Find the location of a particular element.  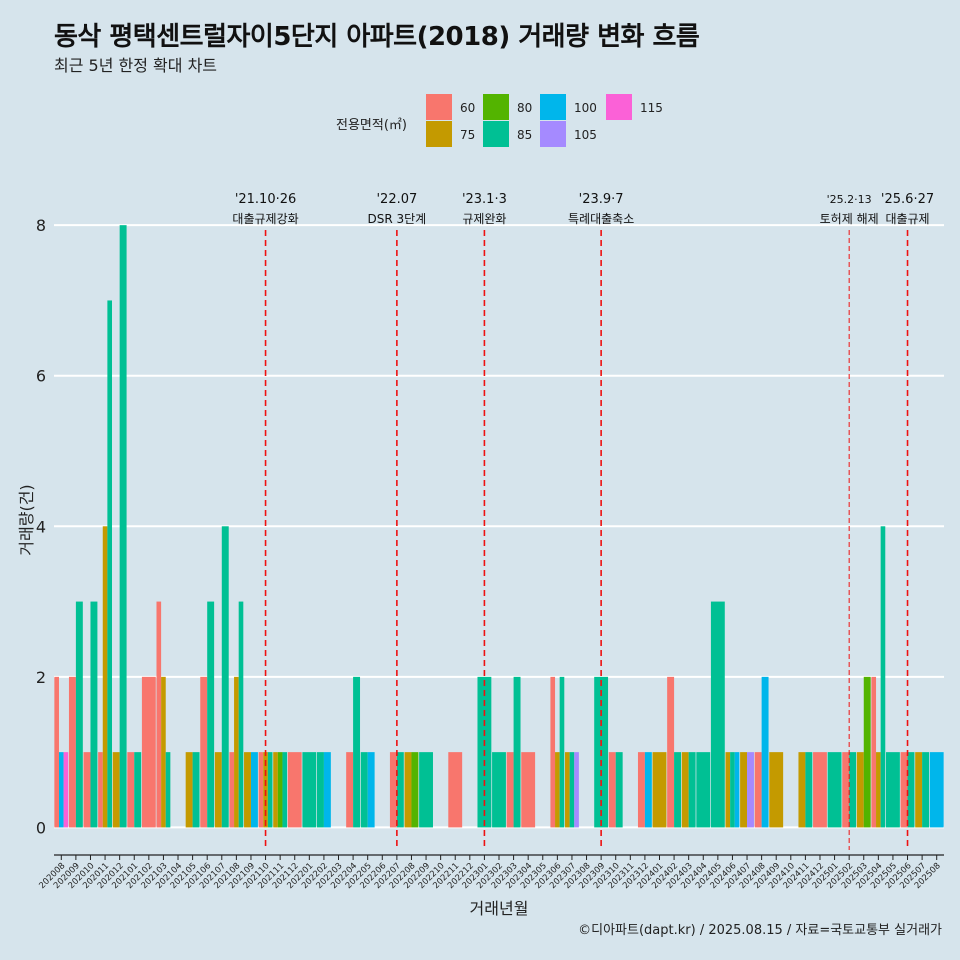

legend-item-85: 85 is located at coordinates (538, 134).